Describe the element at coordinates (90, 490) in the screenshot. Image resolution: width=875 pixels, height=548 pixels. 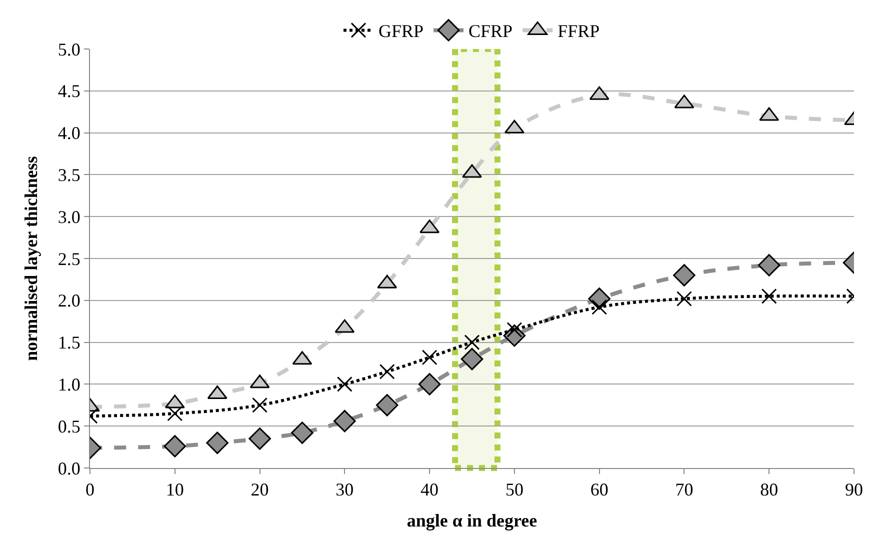
I see `x-tick-label: 0` at that location.